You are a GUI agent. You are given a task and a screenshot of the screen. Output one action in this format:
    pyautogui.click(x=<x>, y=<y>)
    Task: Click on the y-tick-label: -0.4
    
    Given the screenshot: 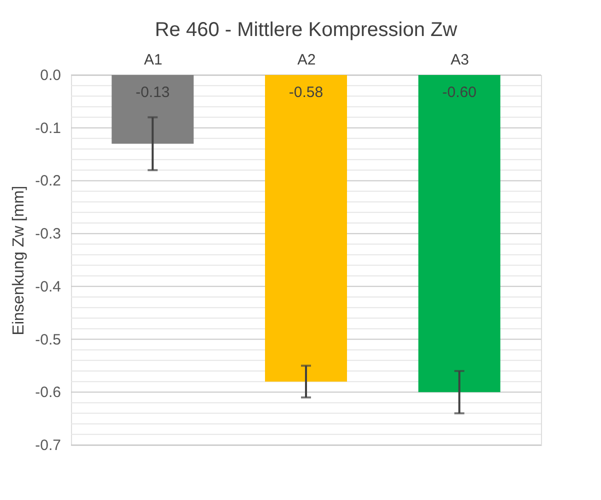 What is the action you would take?
    pyautogui.click(x=48, y=287)
    